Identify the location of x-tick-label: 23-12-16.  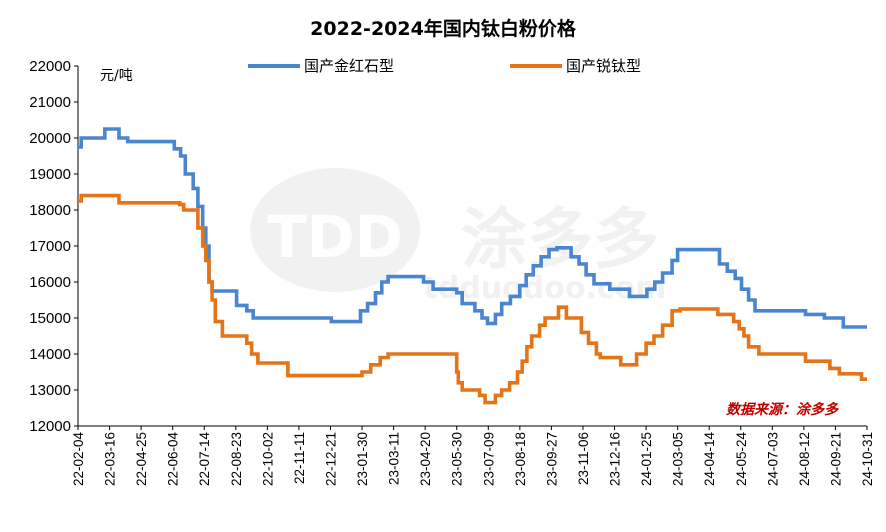
(615, 459).